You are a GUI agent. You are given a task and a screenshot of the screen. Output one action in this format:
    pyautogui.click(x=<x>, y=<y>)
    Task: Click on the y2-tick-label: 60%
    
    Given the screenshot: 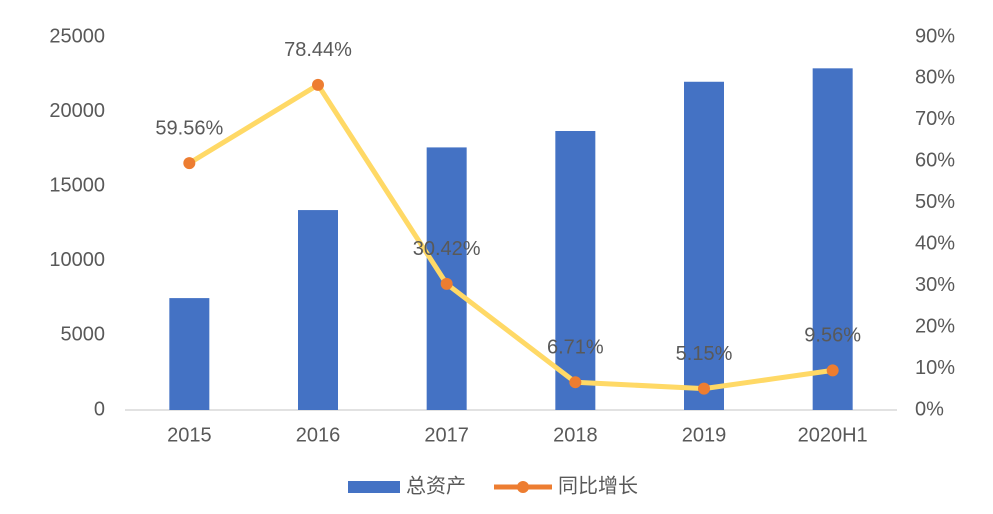 What is the action you would take?
    pyautogui.click(x=935, y=161)
    